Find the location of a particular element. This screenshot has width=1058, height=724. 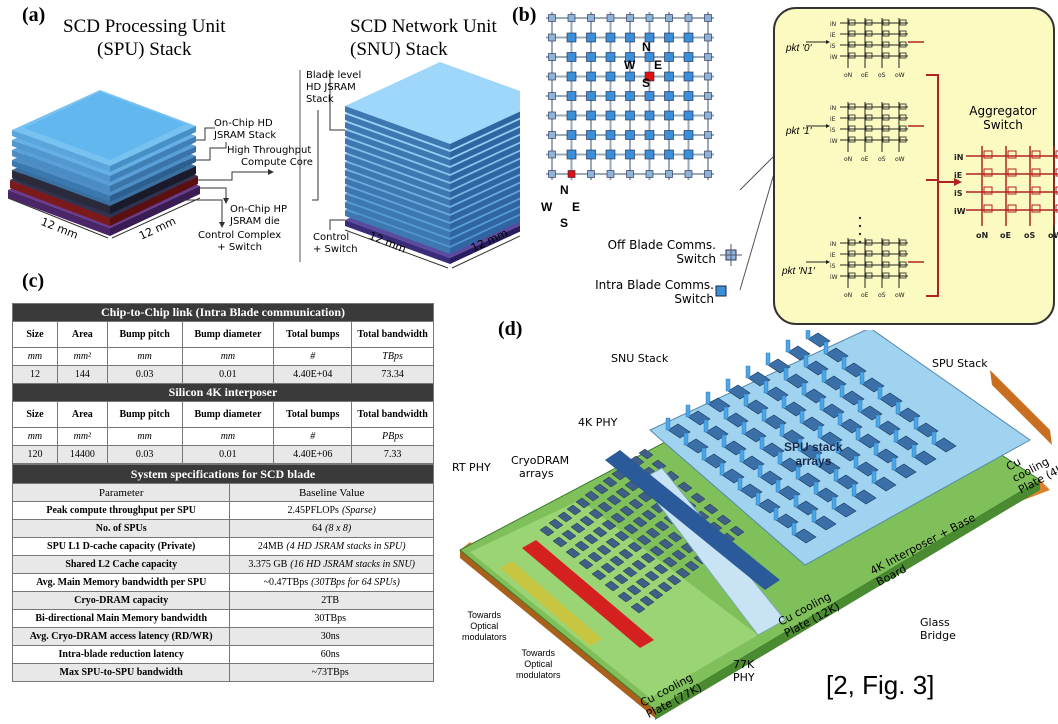

label-77k-phy: 77K PHY is located at coordinates (744, 671).